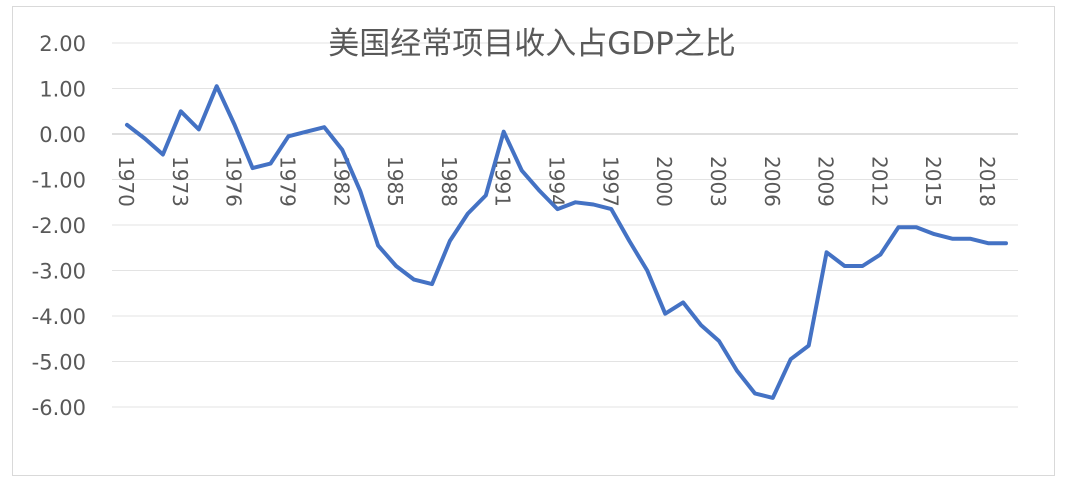 The height and width of the screenshot is (480, 1066). I want to click on y-tick-label: -3.00, so click(59, 272).